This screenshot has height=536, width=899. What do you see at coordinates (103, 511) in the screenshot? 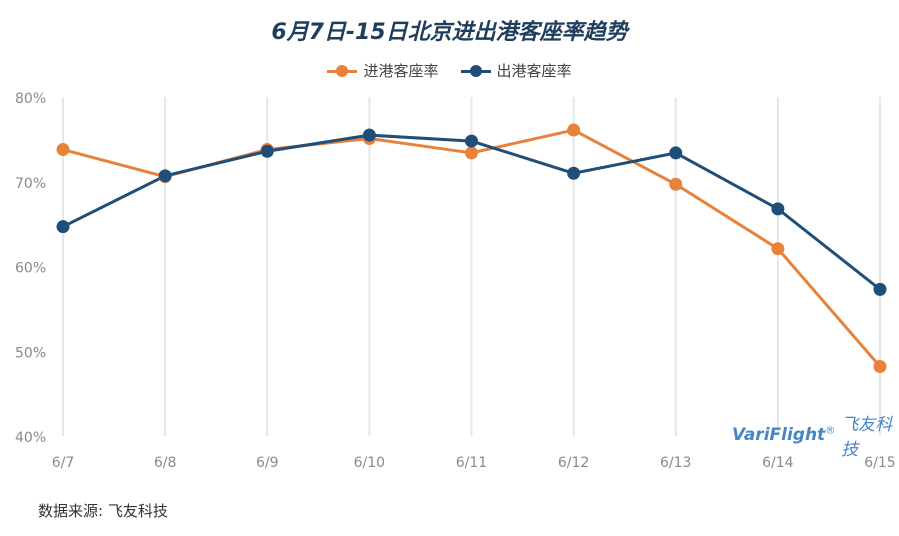
I see `source-note: 数据来源: 飞友科技` at bounding box center [103, 511].